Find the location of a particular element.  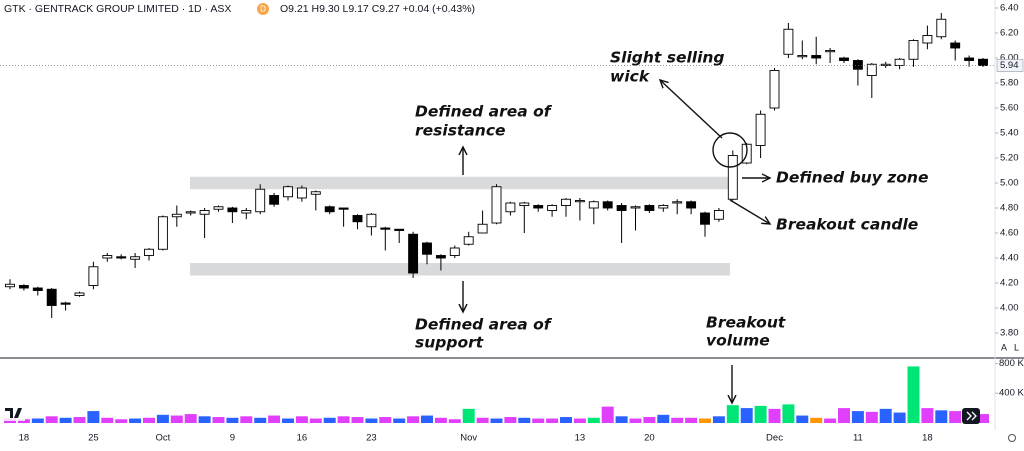

last-price-box is located at coordinates (1010, 65).